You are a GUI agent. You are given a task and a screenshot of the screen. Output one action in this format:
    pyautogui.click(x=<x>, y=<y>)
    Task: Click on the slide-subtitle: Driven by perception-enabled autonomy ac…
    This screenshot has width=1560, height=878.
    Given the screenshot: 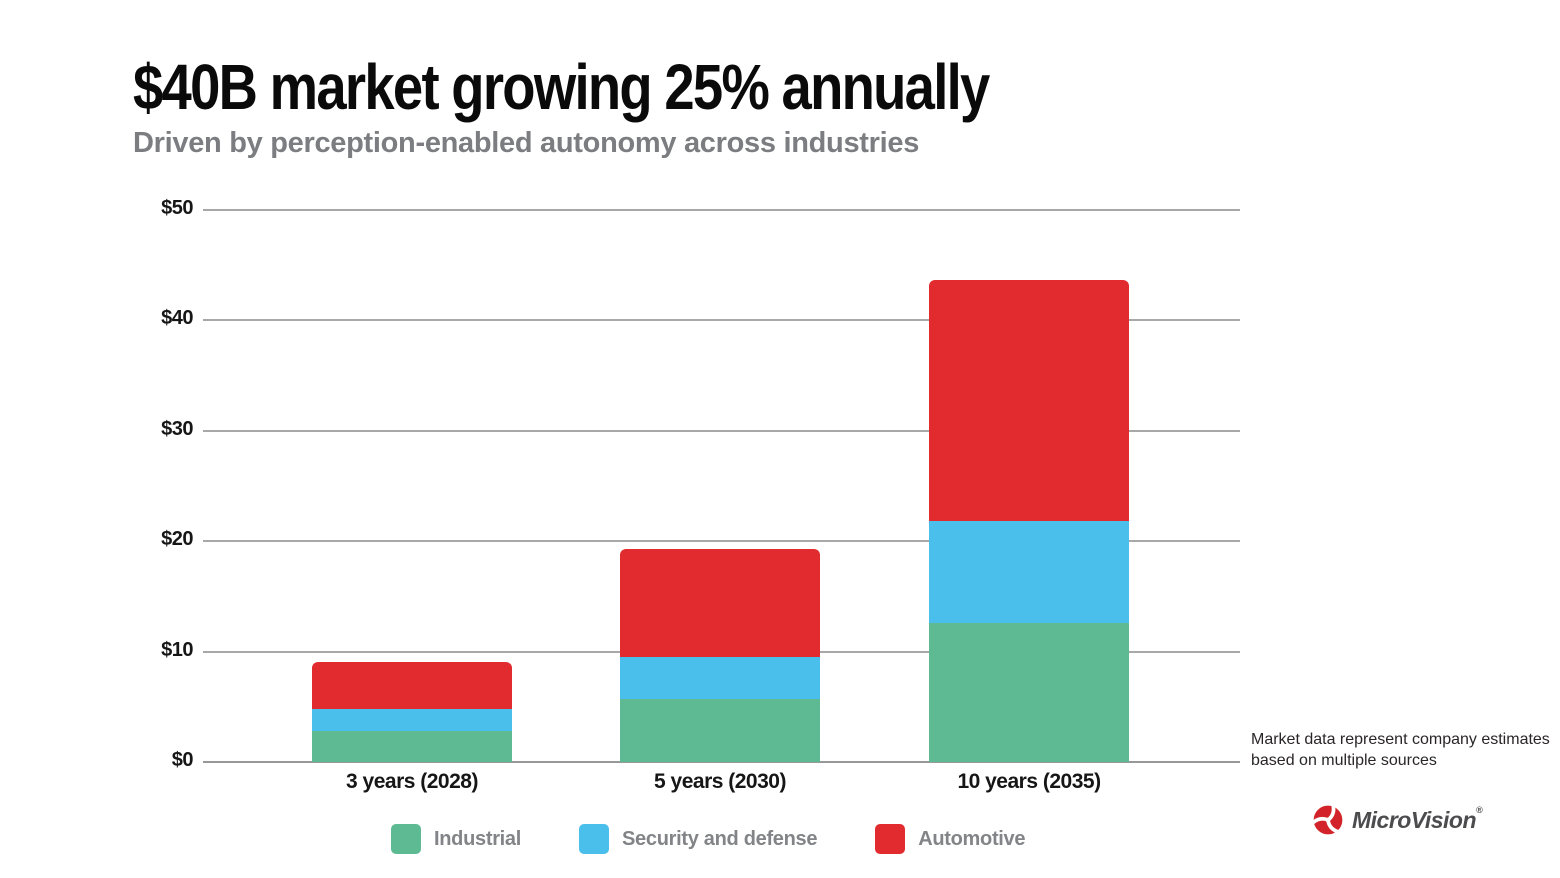 What is the action you would take?
    pyautogui.click(x=526, y=143)
    